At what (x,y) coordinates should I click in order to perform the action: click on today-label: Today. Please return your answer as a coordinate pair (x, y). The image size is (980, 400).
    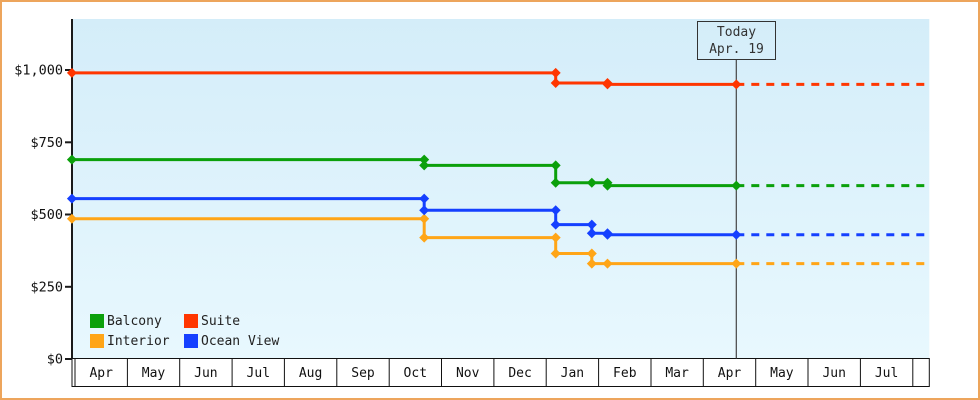
    Looking at the image, I should click on (736, 32).